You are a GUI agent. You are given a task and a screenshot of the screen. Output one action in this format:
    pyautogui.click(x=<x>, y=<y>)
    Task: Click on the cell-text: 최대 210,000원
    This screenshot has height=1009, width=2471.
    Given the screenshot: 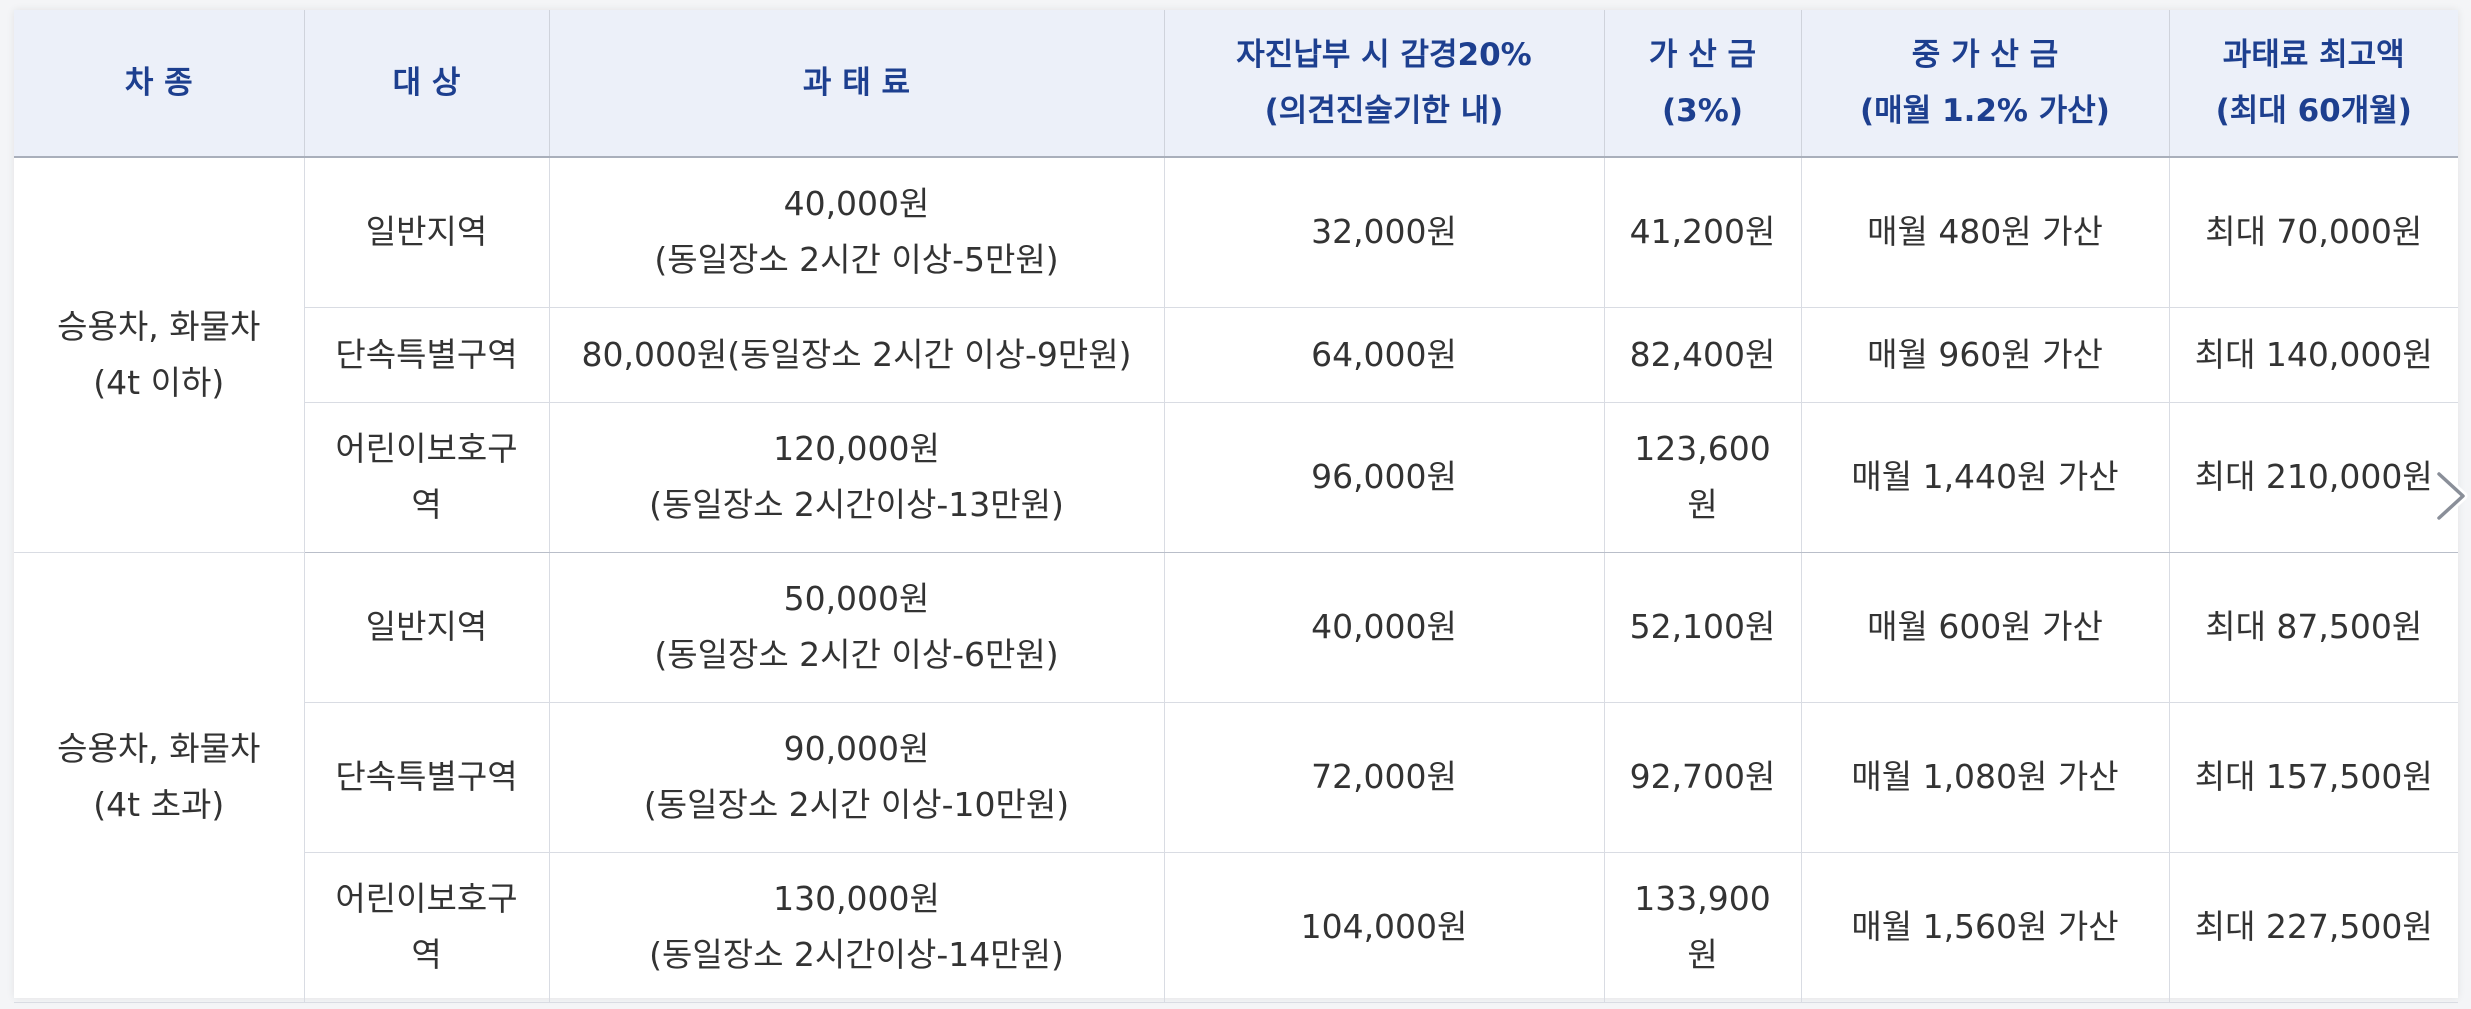 What is the action you would take?
    pyautogui.click(x=2313, y=476)
    